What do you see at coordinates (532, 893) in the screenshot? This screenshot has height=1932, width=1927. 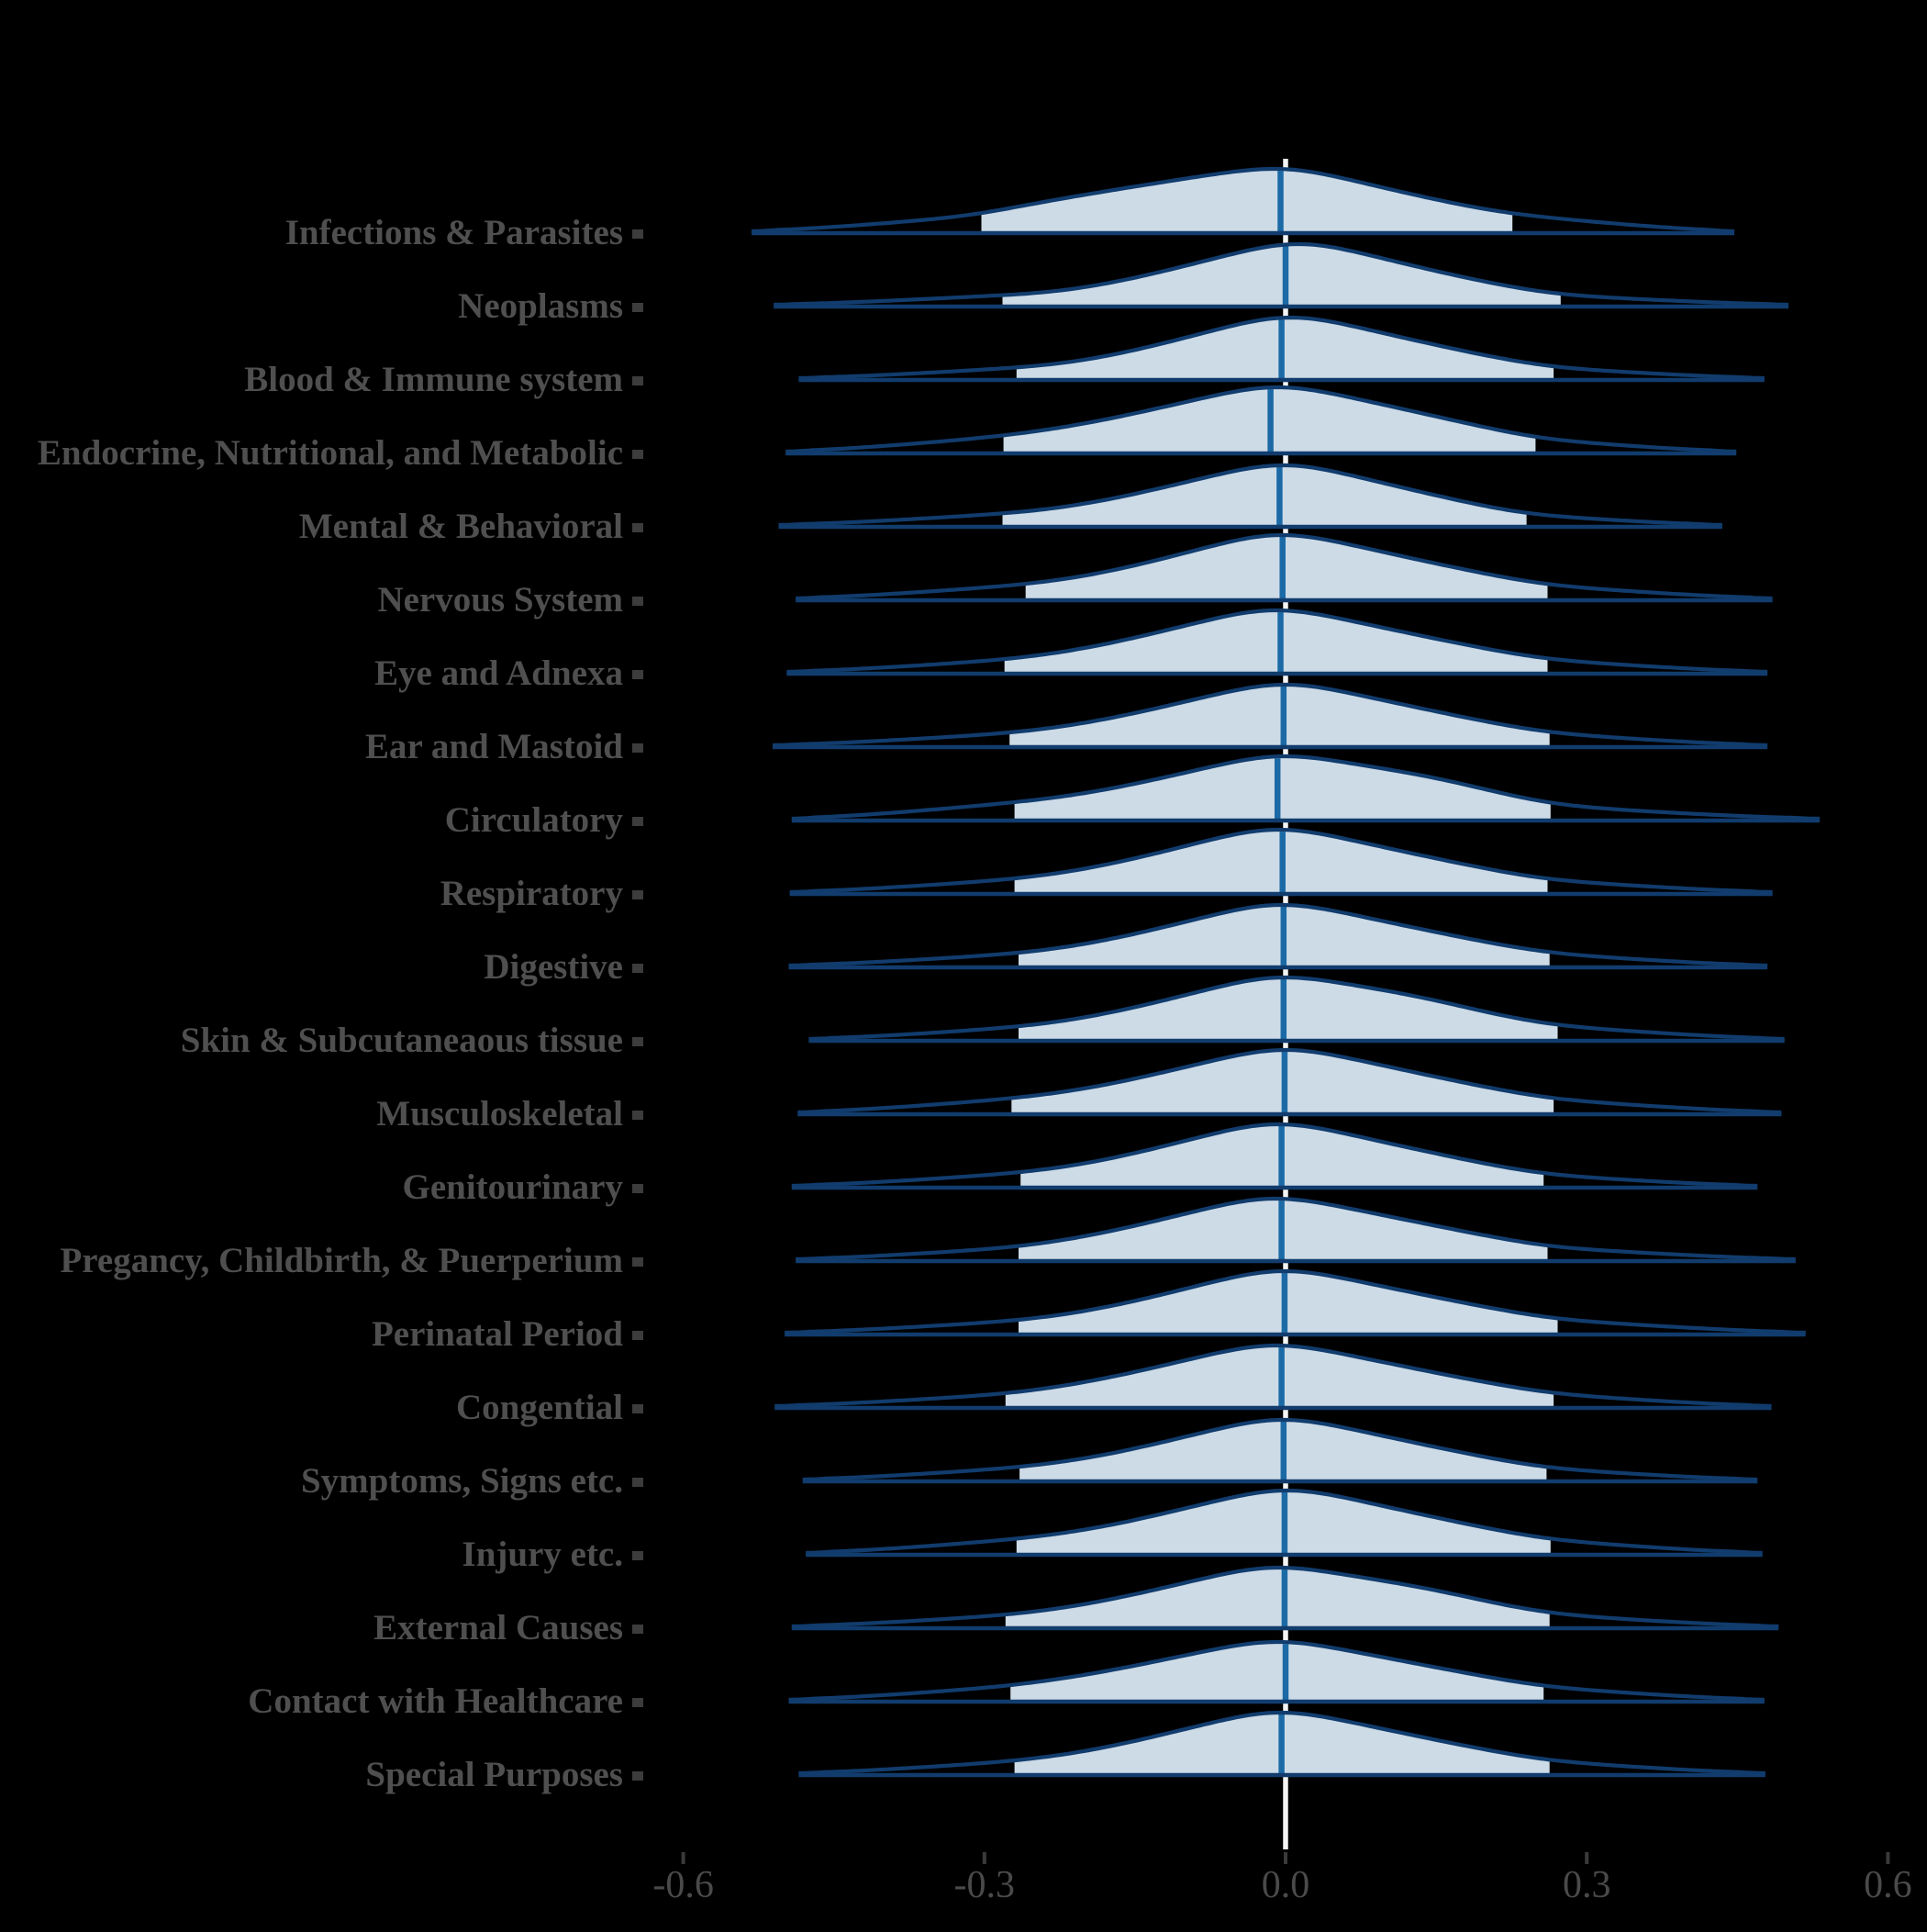 I see `svg-text: Respiratory` at bounding box center [532, 893].